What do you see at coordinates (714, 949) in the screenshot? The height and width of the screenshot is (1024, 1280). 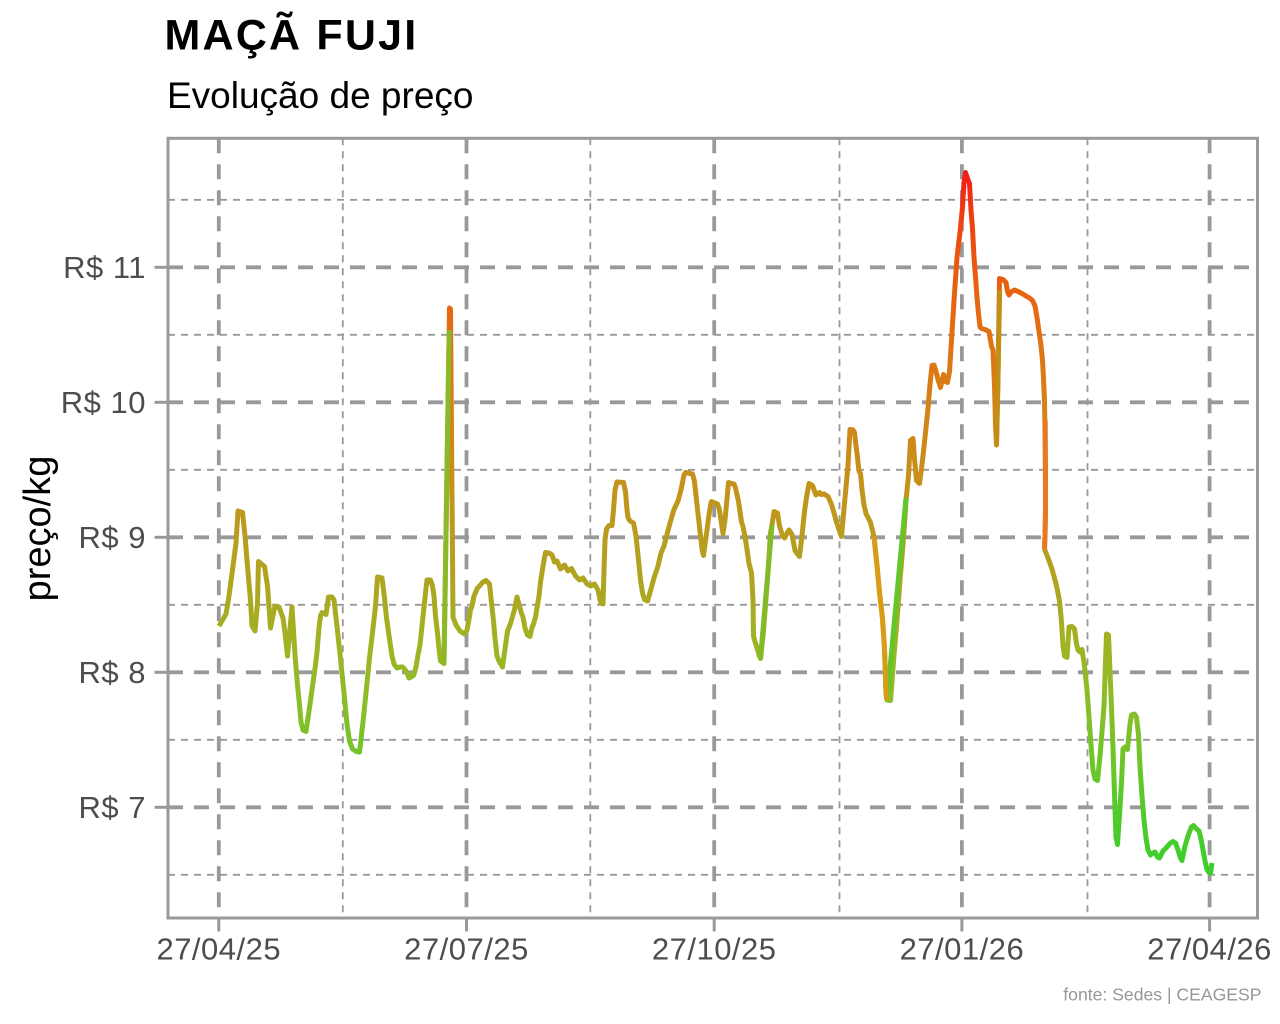 I see `svg-text: 27/10/25` at bounding box center [714, 949].